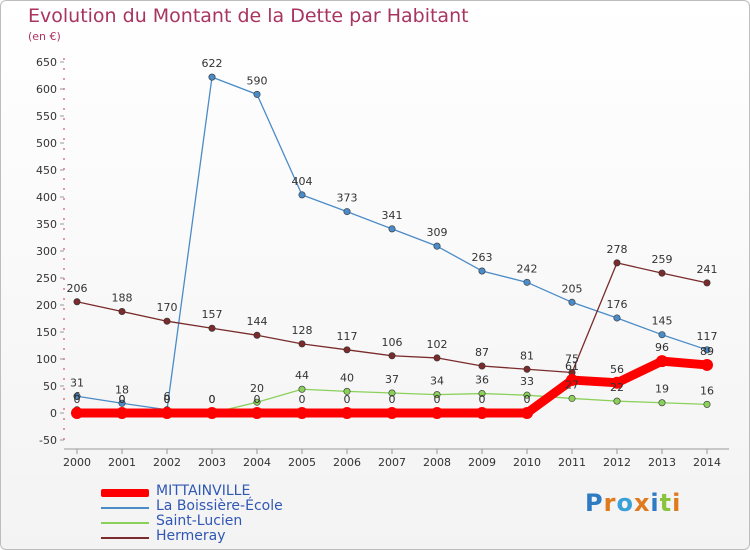  Describe the element at coordinates (527, 381) in the screenshot. I see `data-label: 33` at that location.